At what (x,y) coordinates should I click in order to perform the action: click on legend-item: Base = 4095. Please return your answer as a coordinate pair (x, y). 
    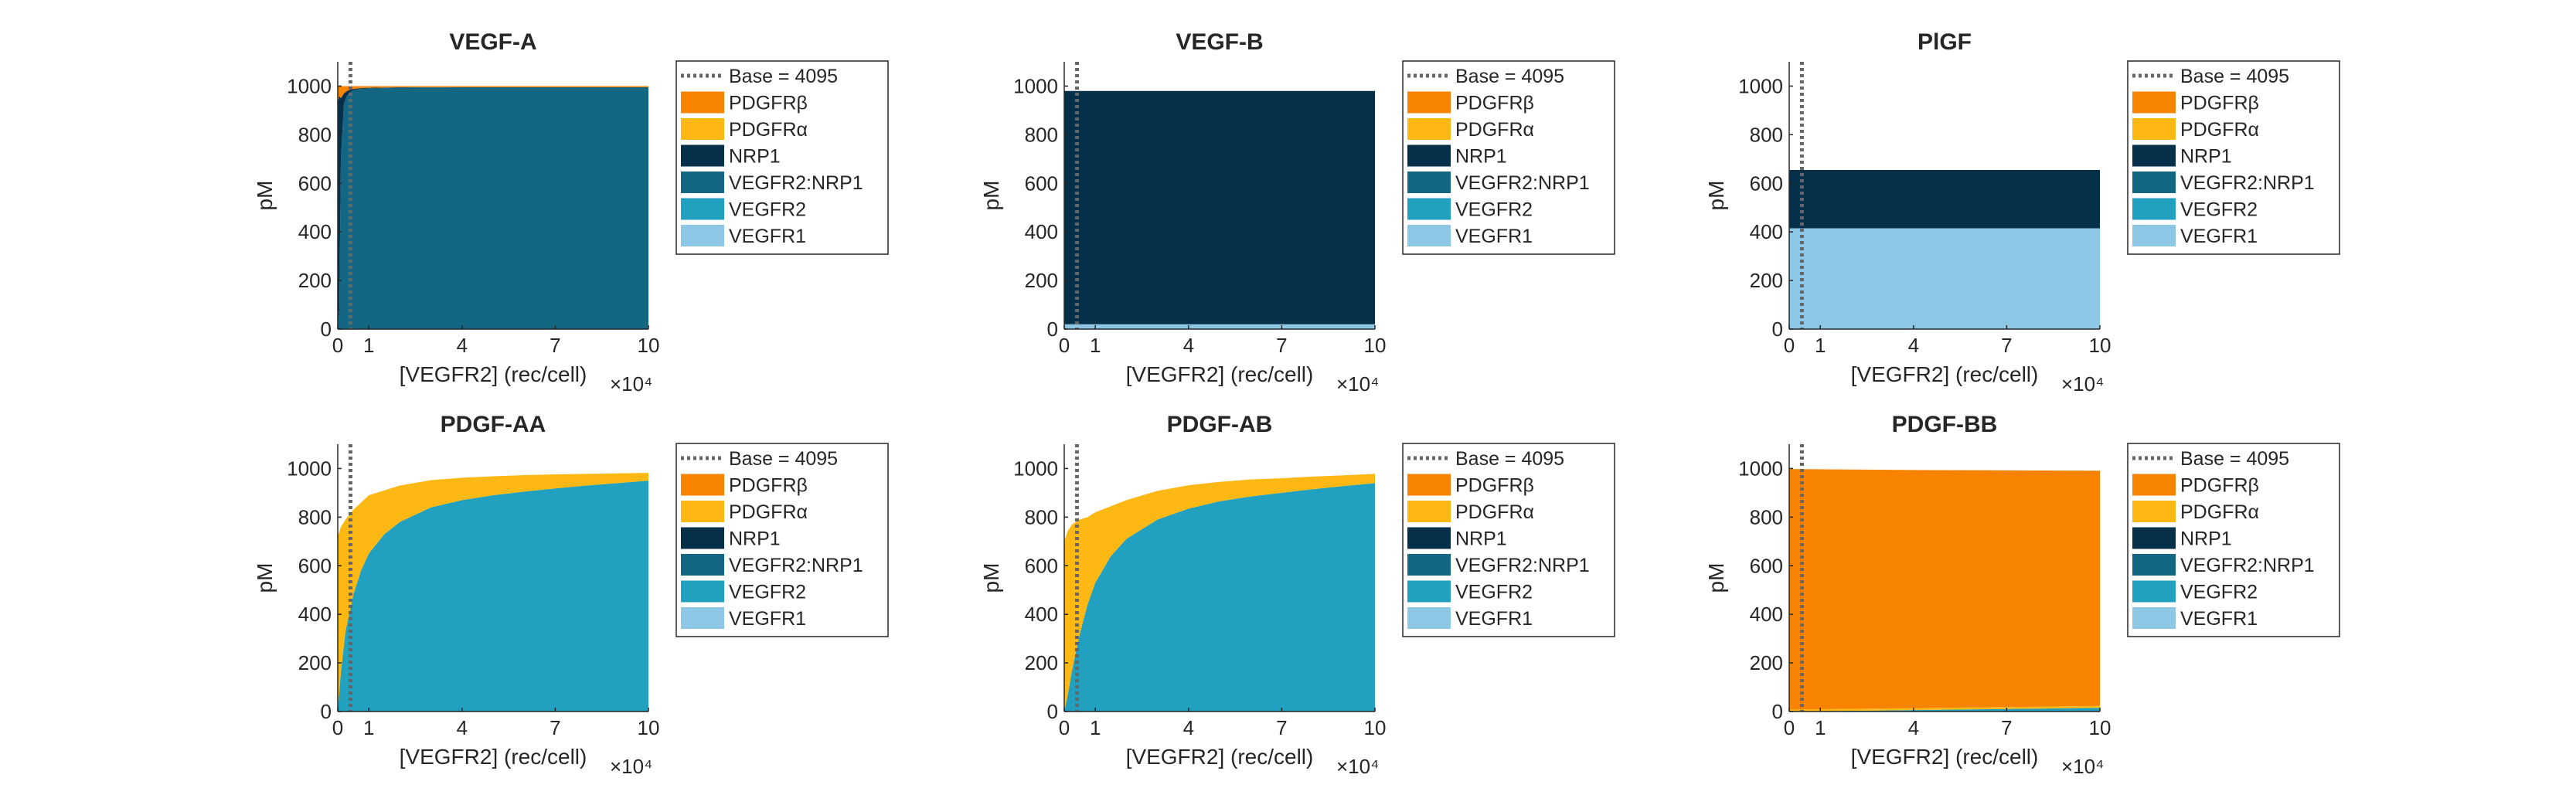
    Looking at the image, I should click on (759, 77).